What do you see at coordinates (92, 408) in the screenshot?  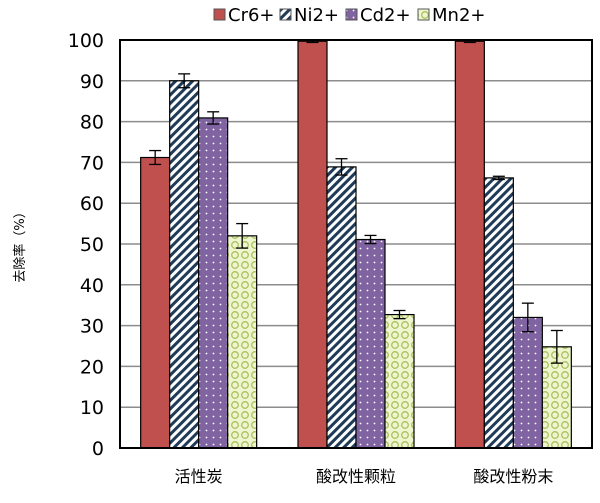 I see `y-tick-label: 10` at bounding box center [92, 408].